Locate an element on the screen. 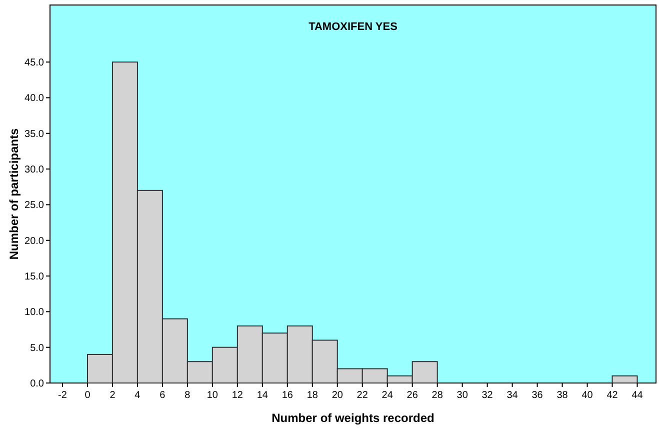 The image size is (659, 434). x-tick-label: 40 is located at coordinates (588, 395).